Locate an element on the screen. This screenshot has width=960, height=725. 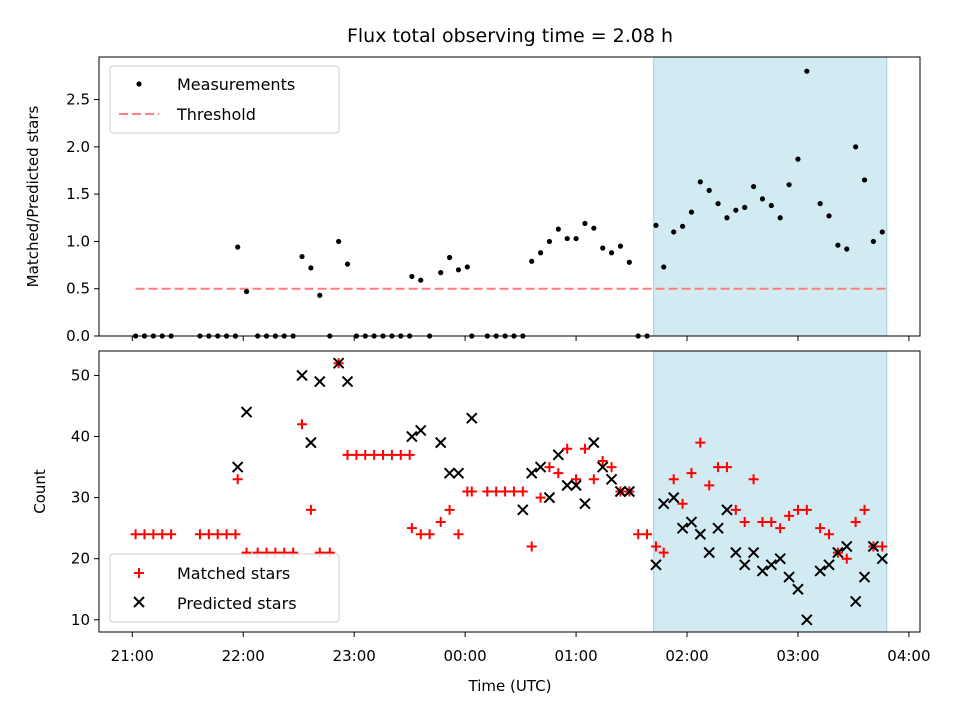
x-tick-label: 04:00 is located at coordinates (908, 656).